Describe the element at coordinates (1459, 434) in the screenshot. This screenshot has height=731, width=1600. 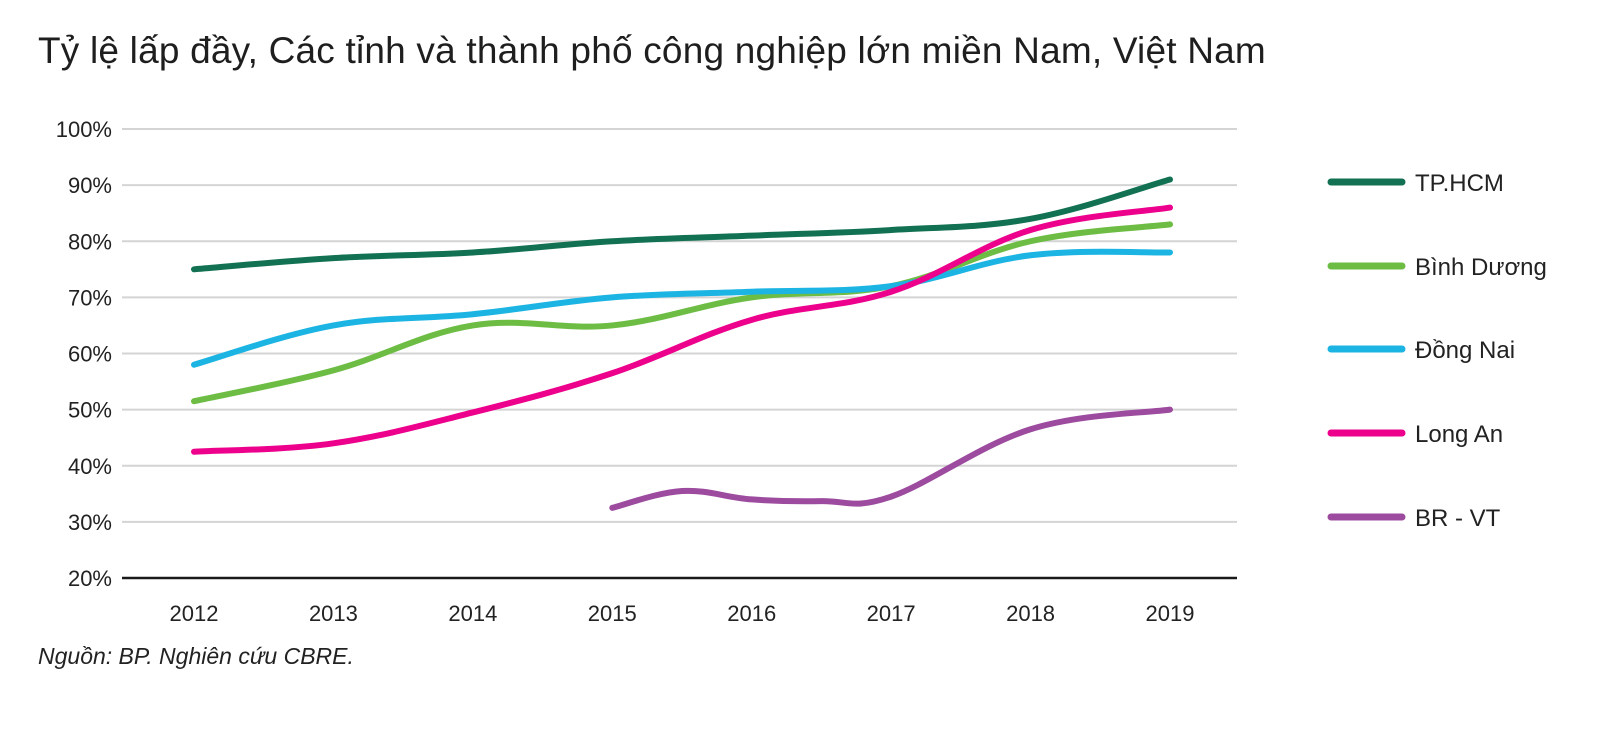
I see `legend-label-long-an: Long An` at that location.